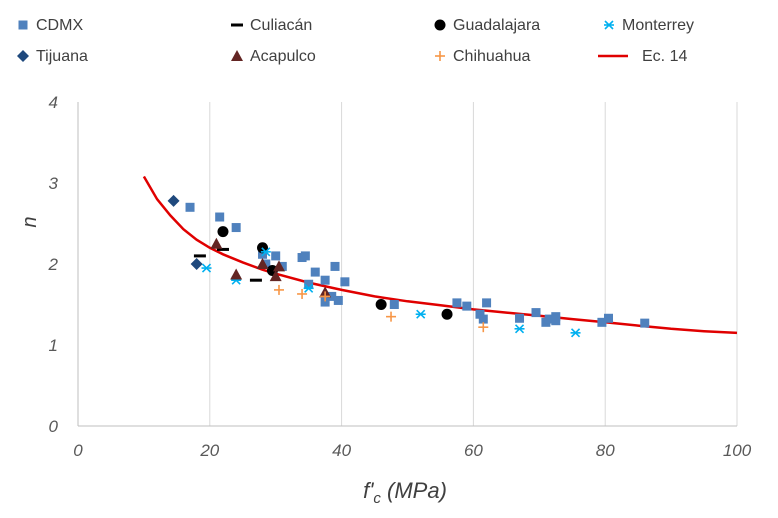  What do you see at coordinates (440, 56) in the screenshot?
I see `legend-marker-chihuahua` at bounding box center [440, 56].